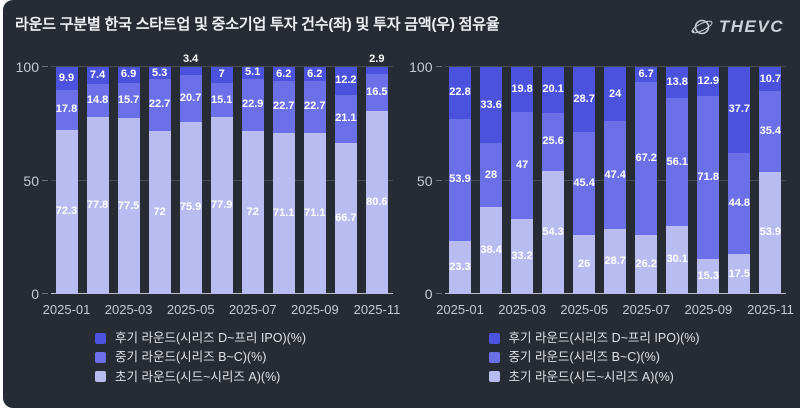 The height and width of the screenshot is (408, 800). I want to click on segment-late-2025-05: 28.7, so click(584, 100).